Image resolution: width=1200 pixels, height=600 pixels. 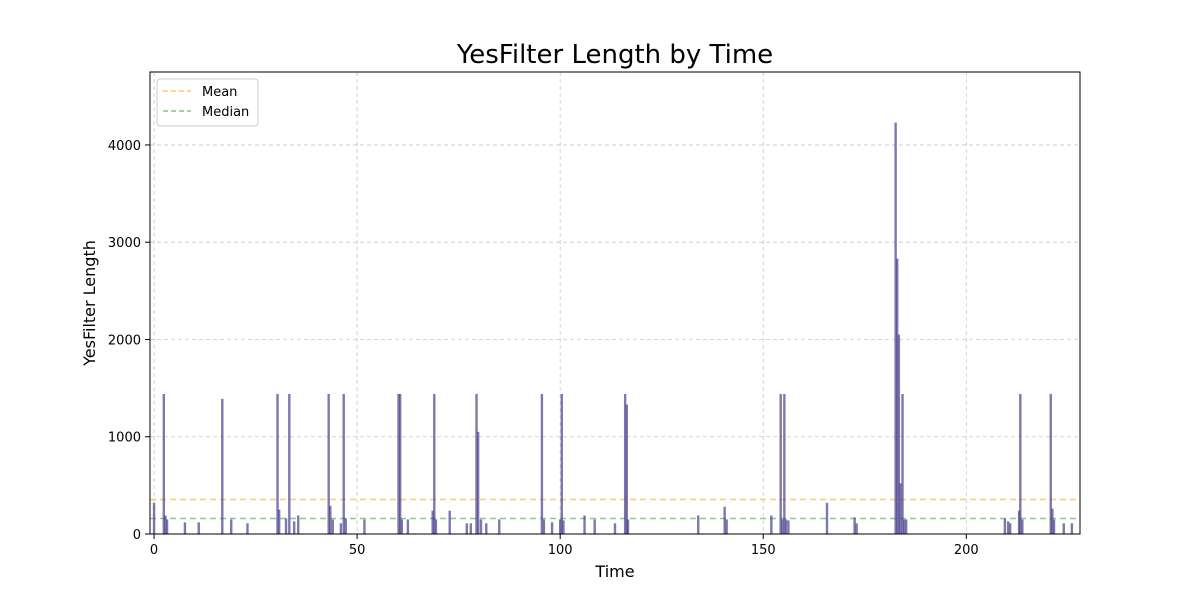 I want to click on x-tick-label: 0, so click(x=154, y=550).